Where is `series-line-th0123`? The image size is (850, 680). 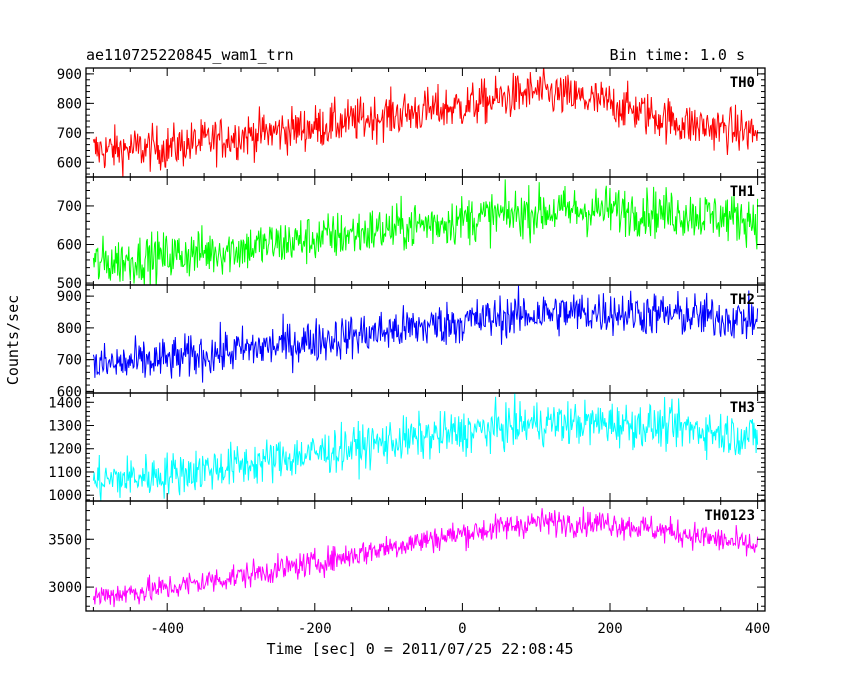
series-line-th0123 is located at coordinates (425, 557).